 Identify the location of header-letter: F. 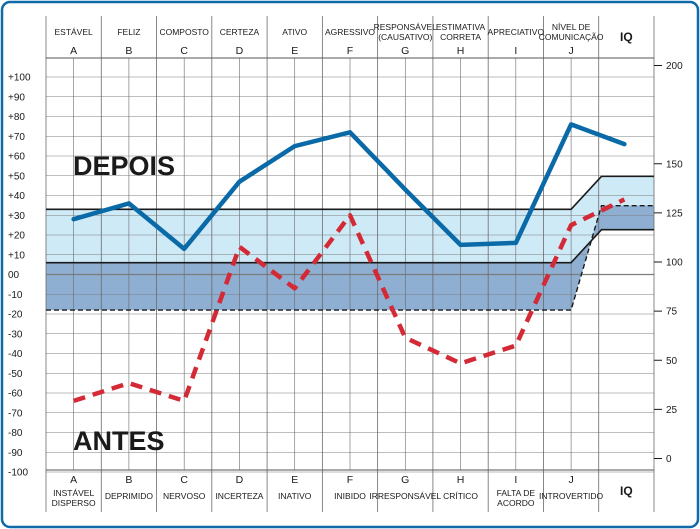
(350, 51).